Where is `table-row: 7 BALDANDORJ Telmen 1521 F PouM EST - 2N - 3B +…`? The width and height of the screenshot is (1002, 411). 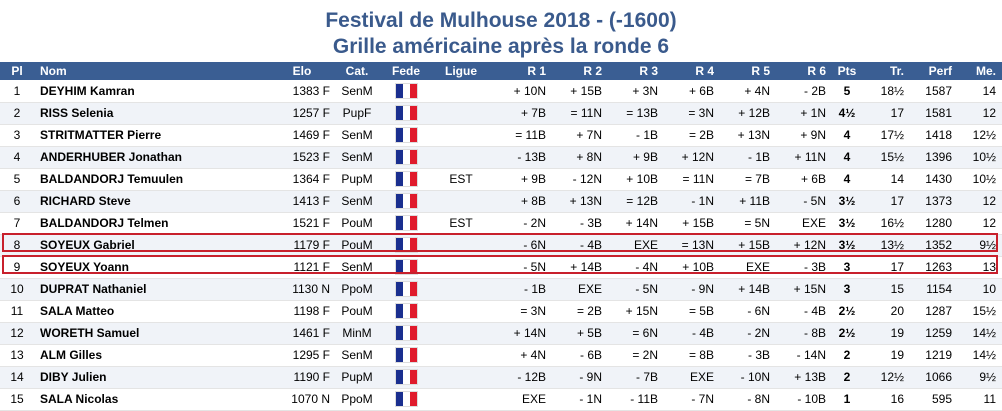 table-row: 7 BALDANDORJ Telmen 1521 F PouM EST - 2N - 3B +… is located at coordinates (501, 223).